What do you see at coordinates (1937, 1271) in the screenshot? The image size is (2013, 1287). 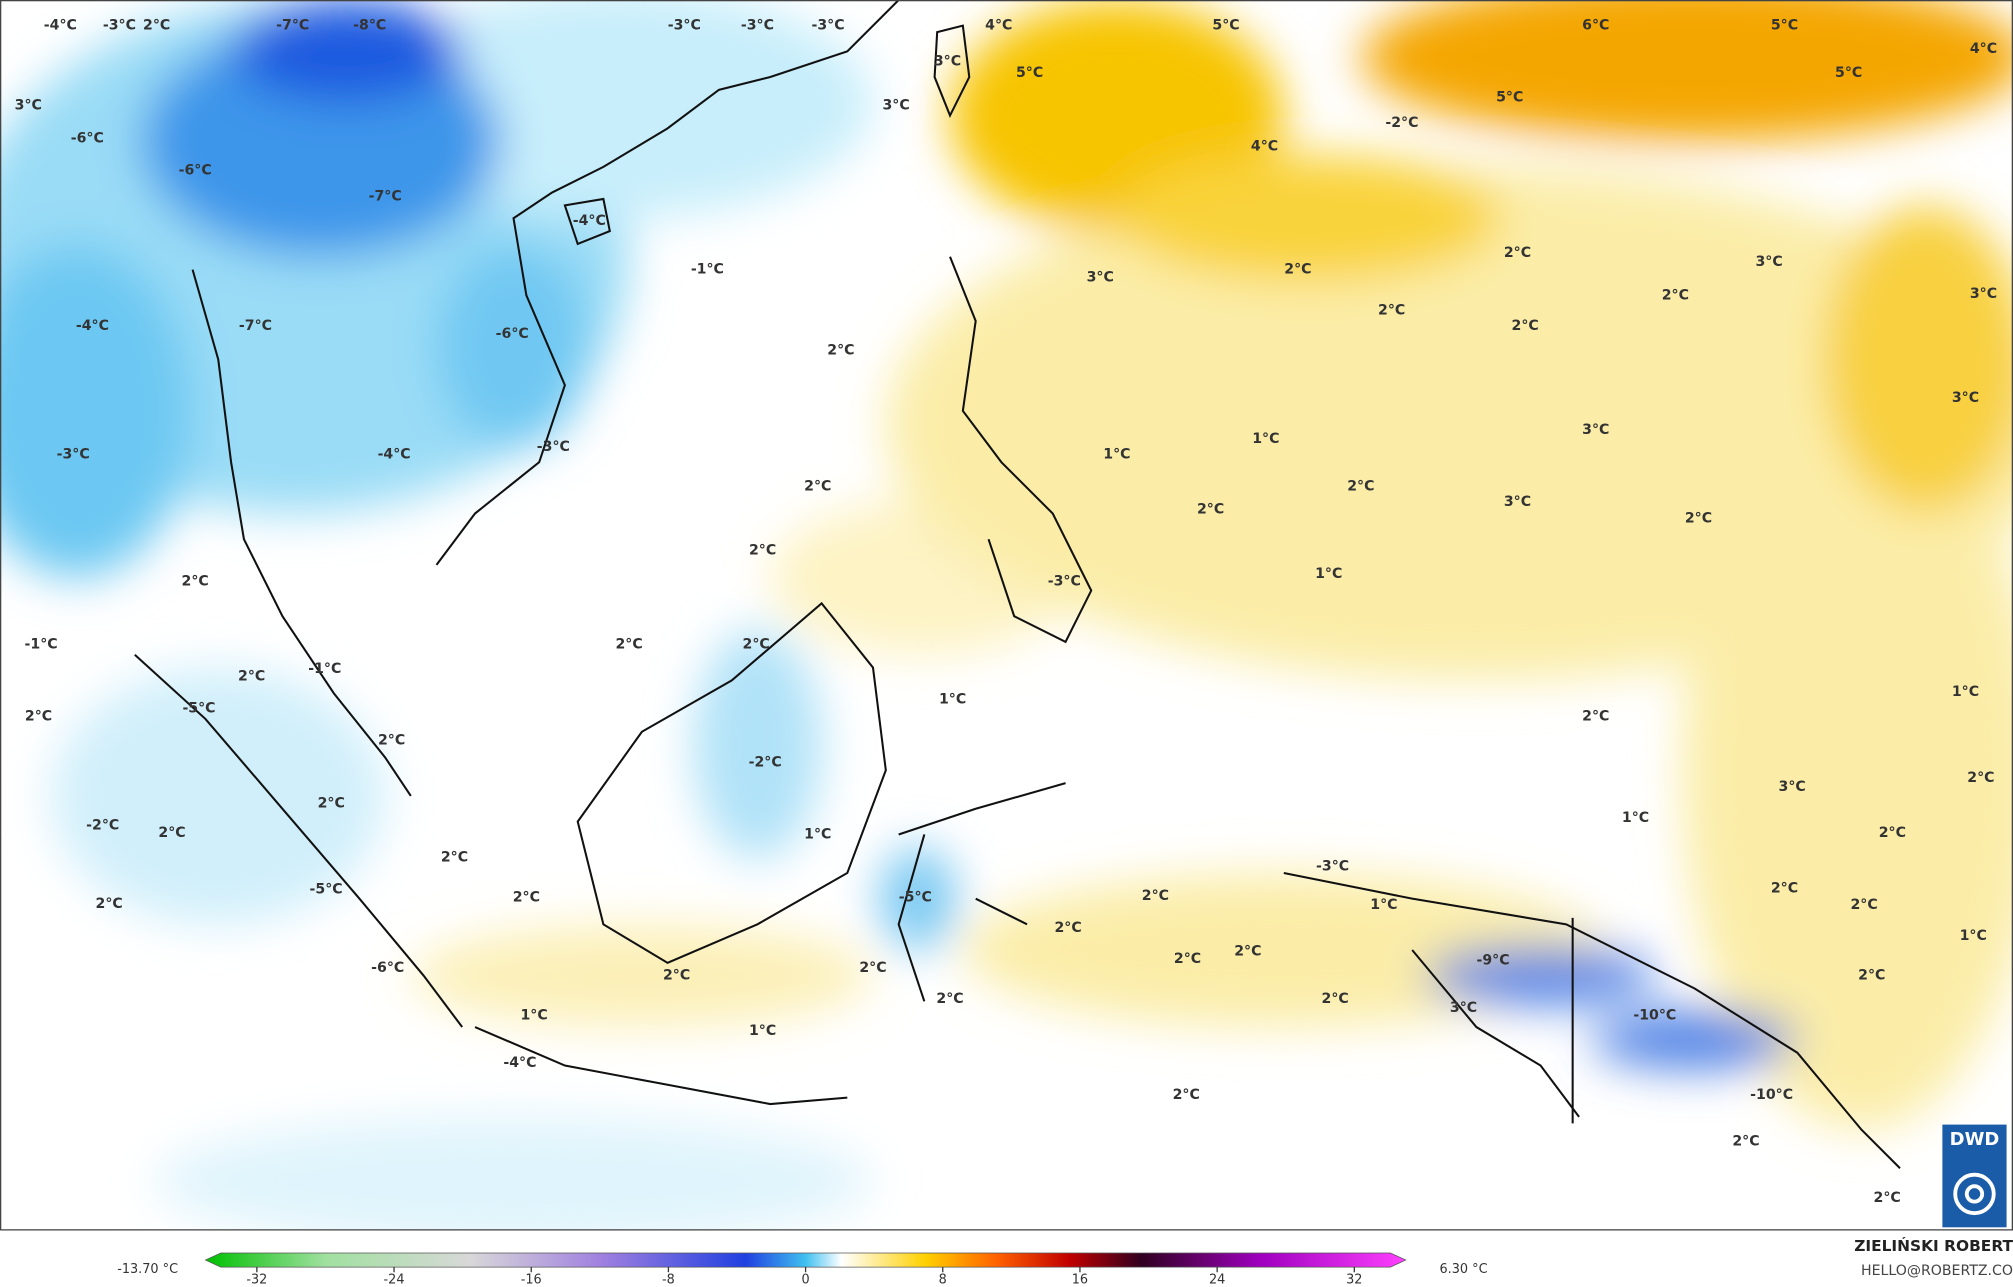 I see `contact: HELLO@ROBERTZ.CO` at bounding box center [1937, 1271].